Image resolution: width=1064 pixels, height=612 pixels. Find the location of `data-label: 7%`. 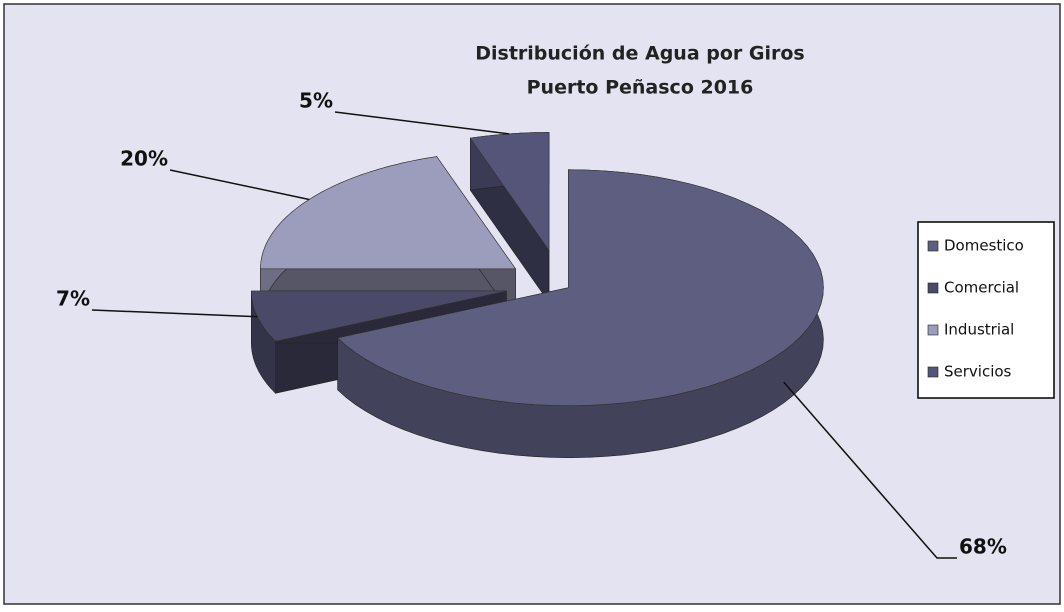

data-label: 7% is located at coordinates (73, 299).